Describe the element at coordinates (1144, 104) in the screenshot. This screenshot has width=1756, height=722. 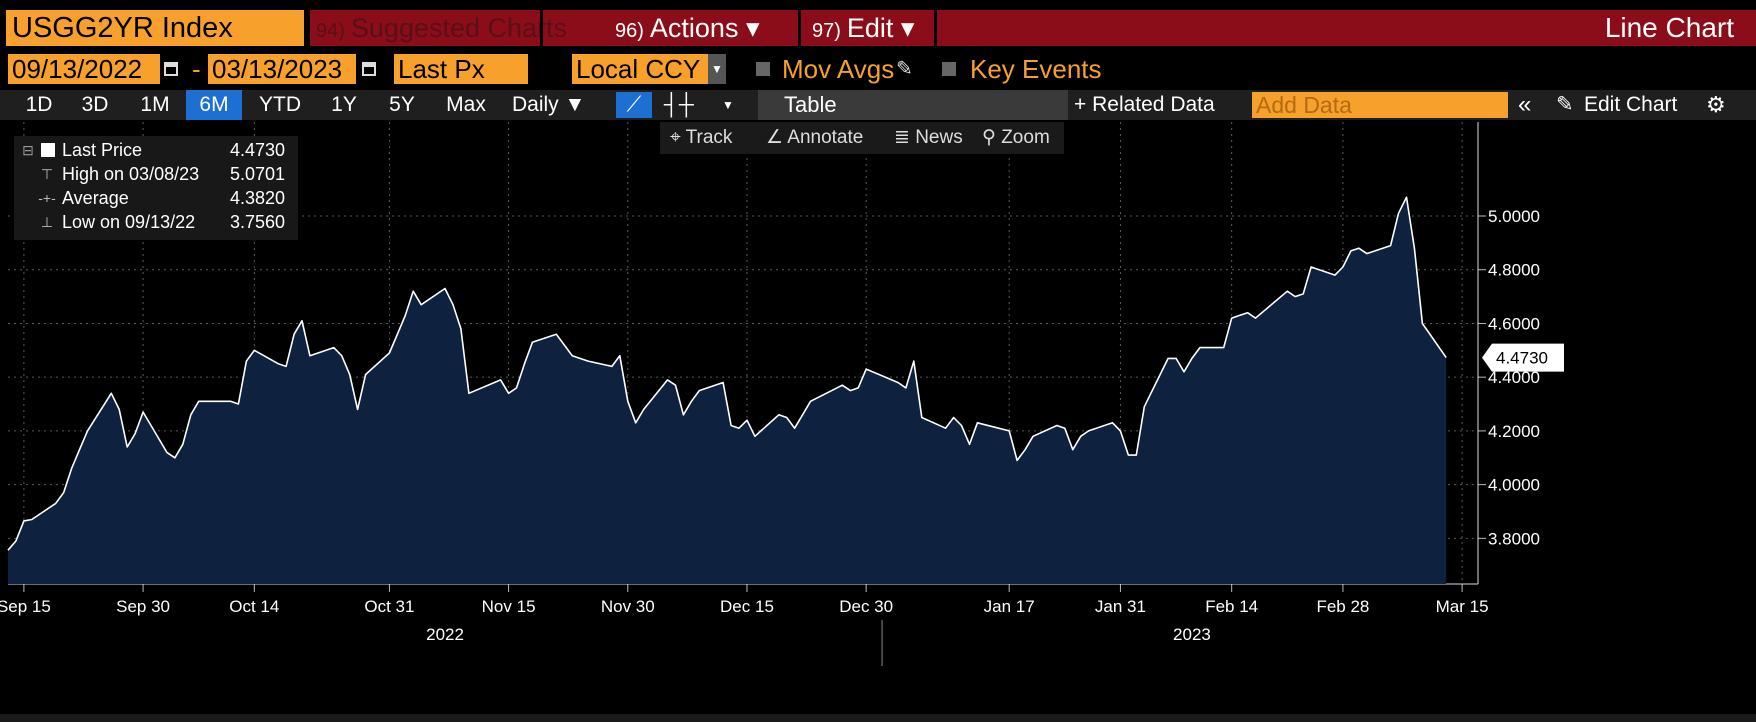
I see `related-data-button: + Related Data` at that location.